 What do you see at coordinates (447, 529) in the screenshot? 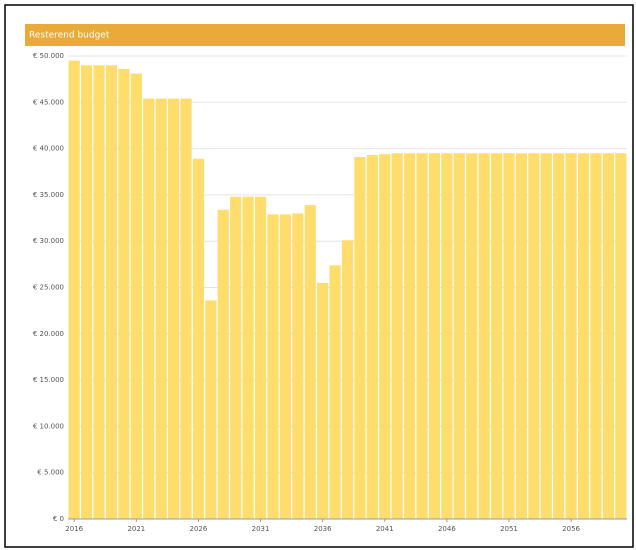
I see `x-tick-label: 2046` at bounding box center [447, 529].